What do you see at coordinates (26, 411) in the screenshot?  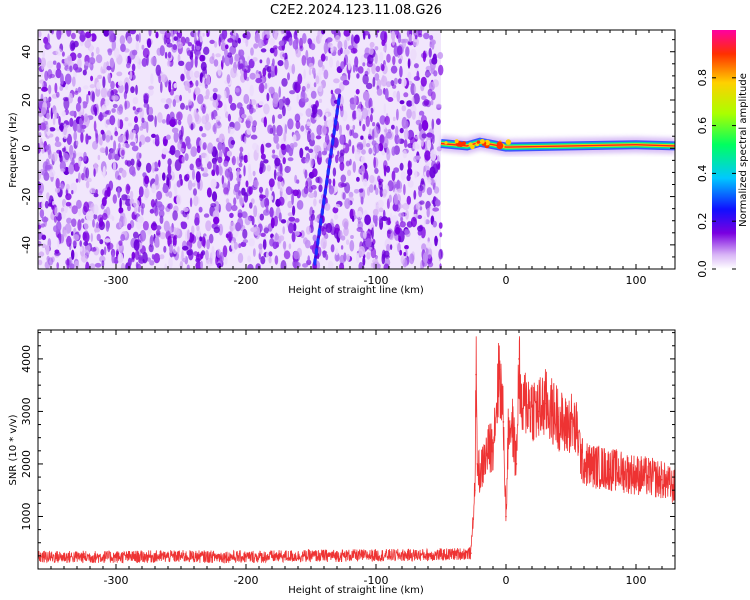 I see `y-tick-label: 3000` at bounding box center [26, 411].